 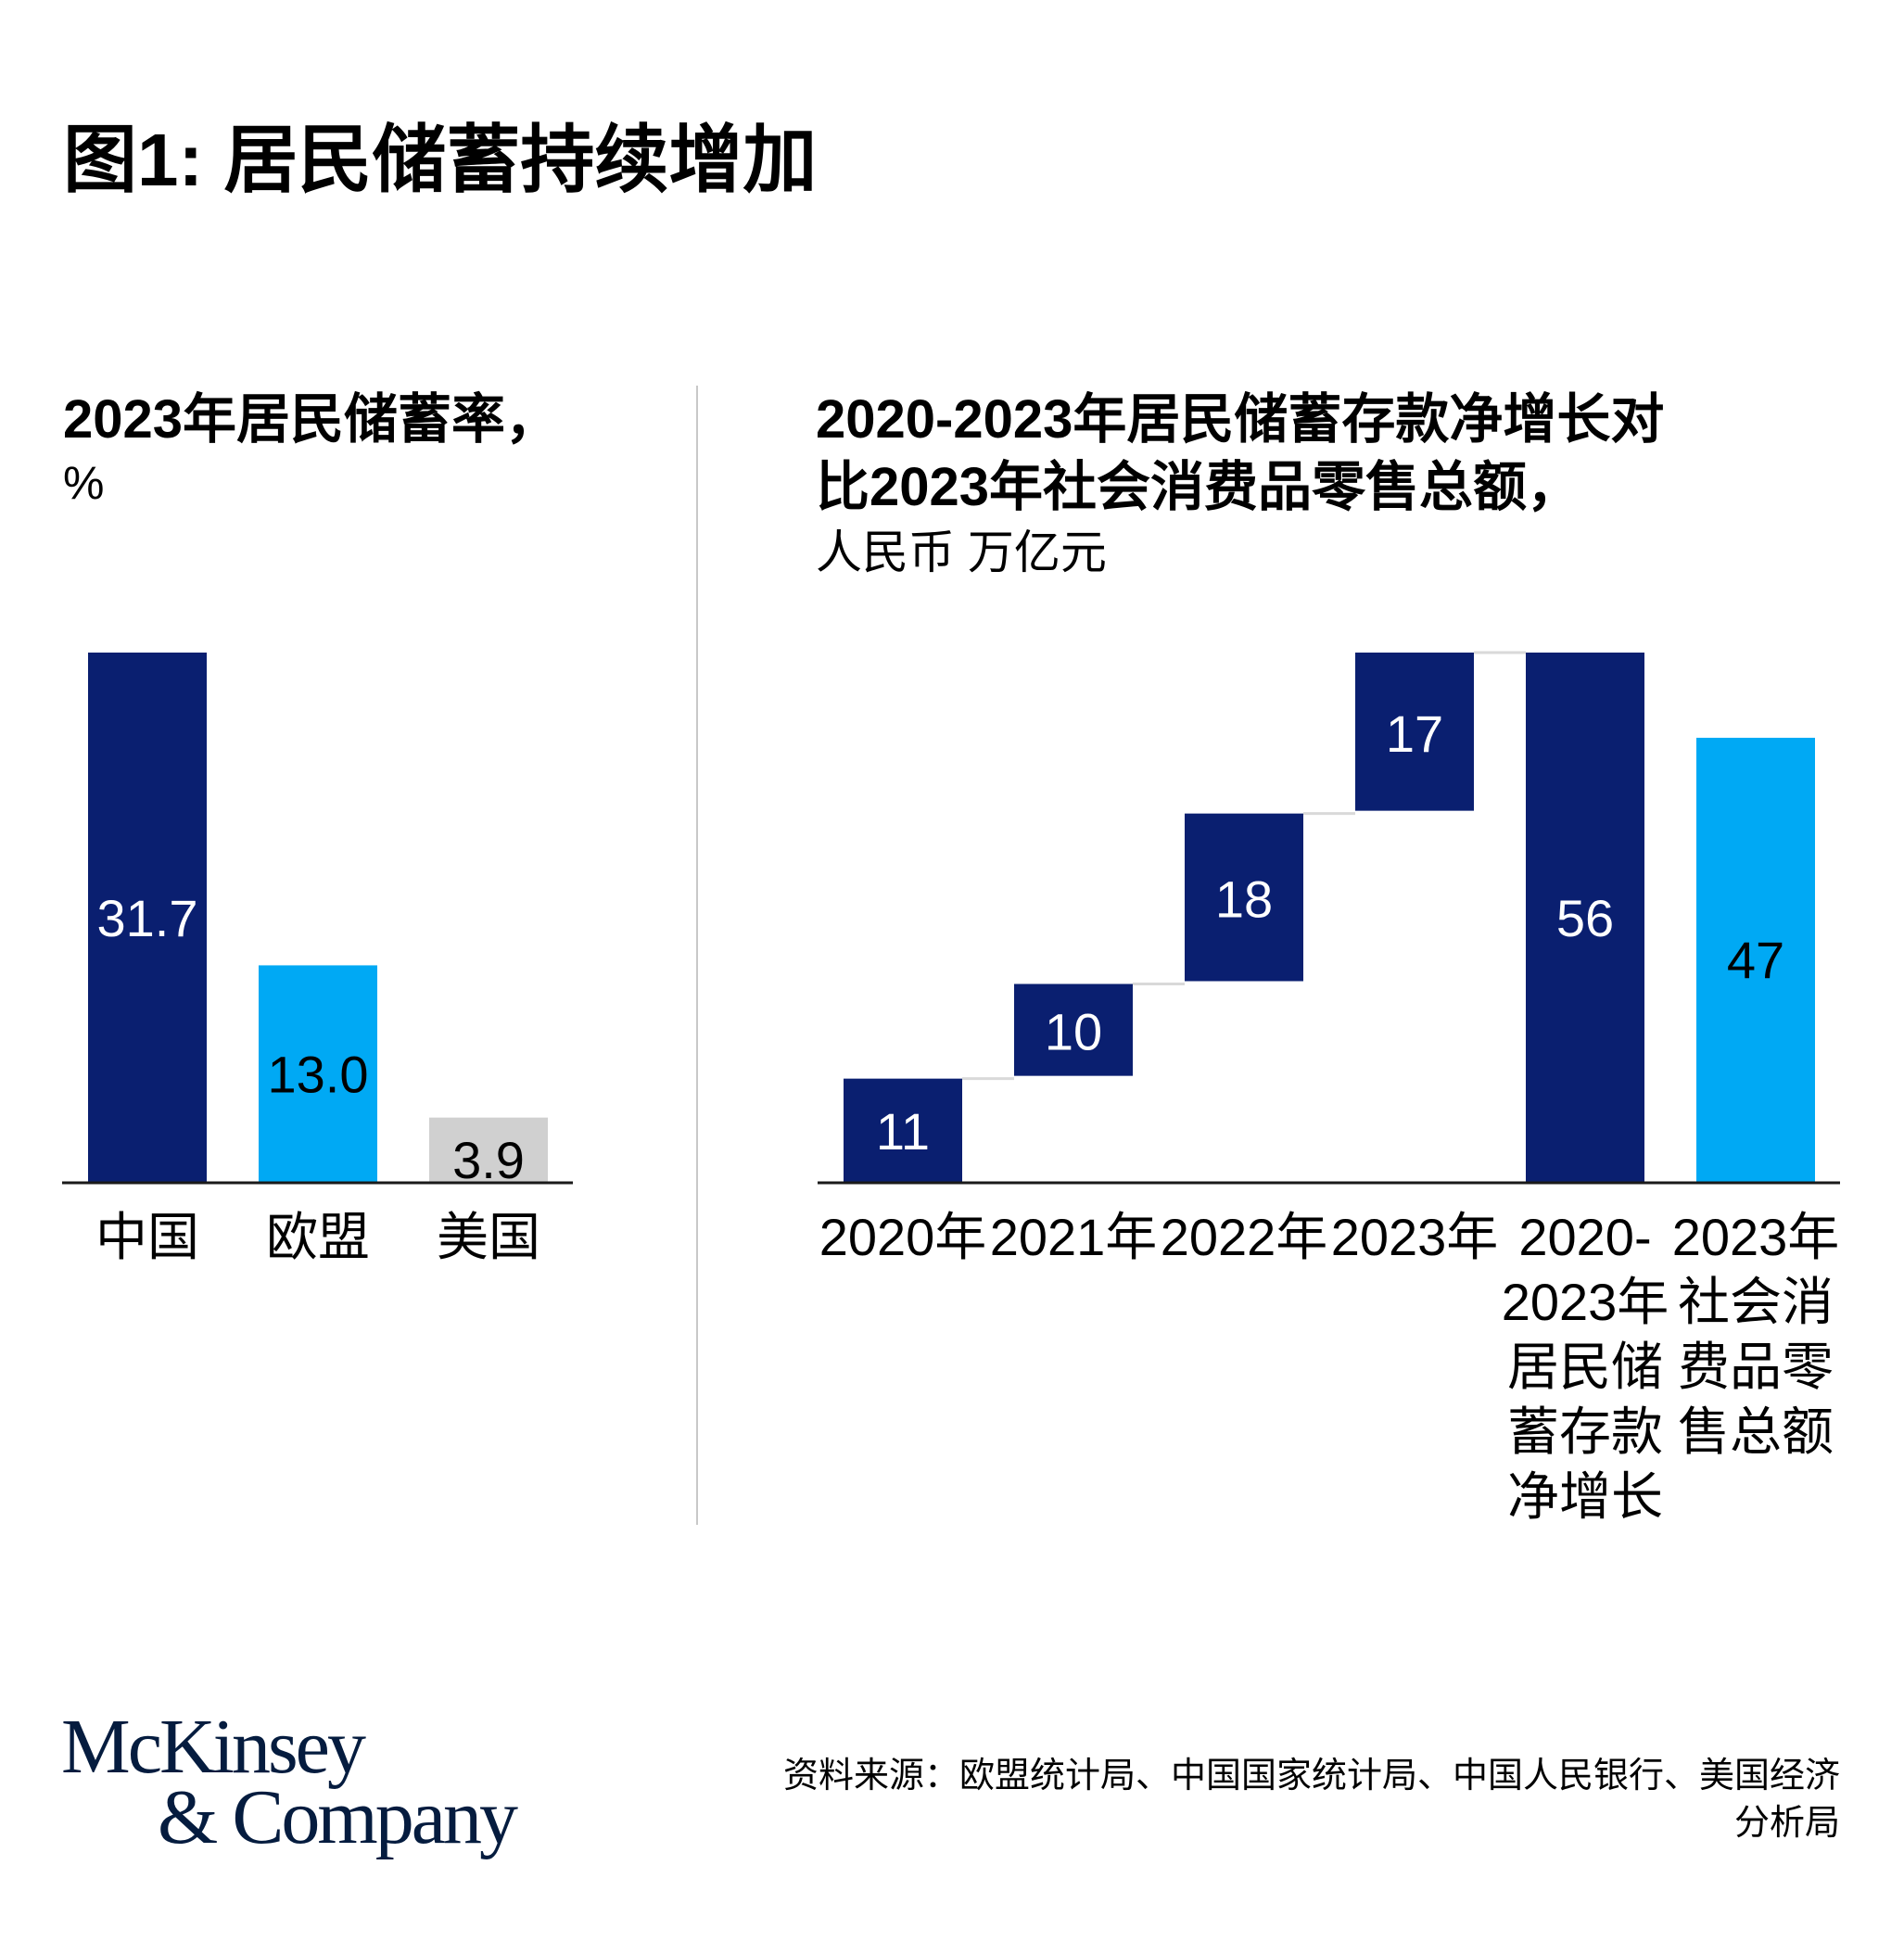 I want to click on right-chart-title-line-1: 2020-2023年居民储蓄存款净增长对, so click(x=1240, y=420).